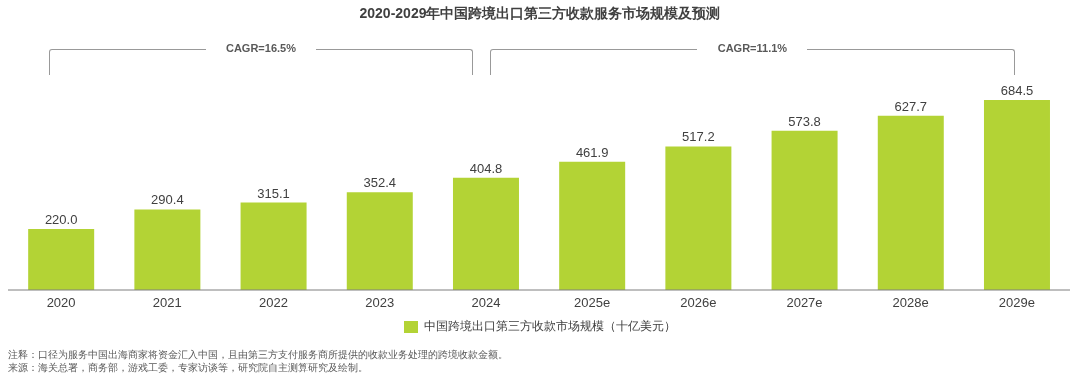 This screenshot has width=1080, height=391. Describe the element at coordinates (698, 303) in the screenshot. I see `x-tick-label: 2026e` at that location.